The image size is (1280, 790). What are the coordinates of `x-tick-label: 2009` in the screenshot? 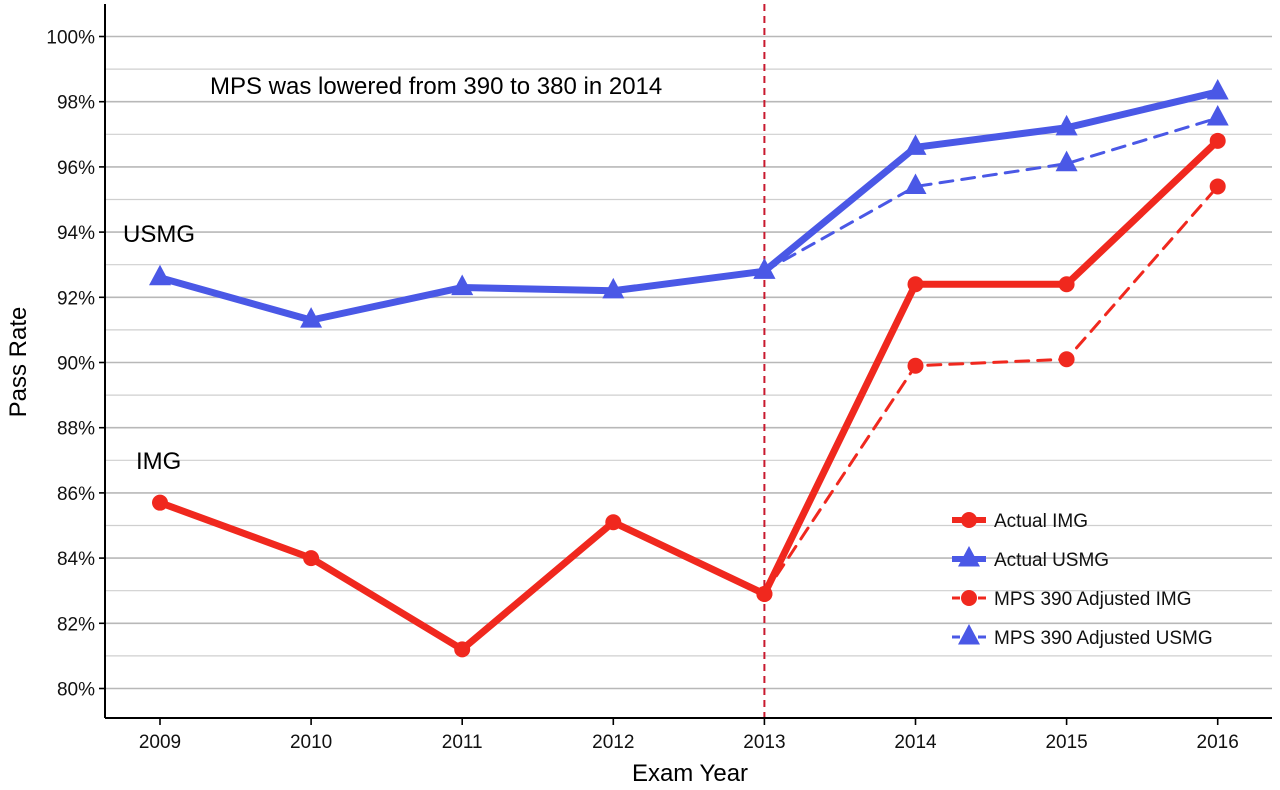 It's located at (160, 742).